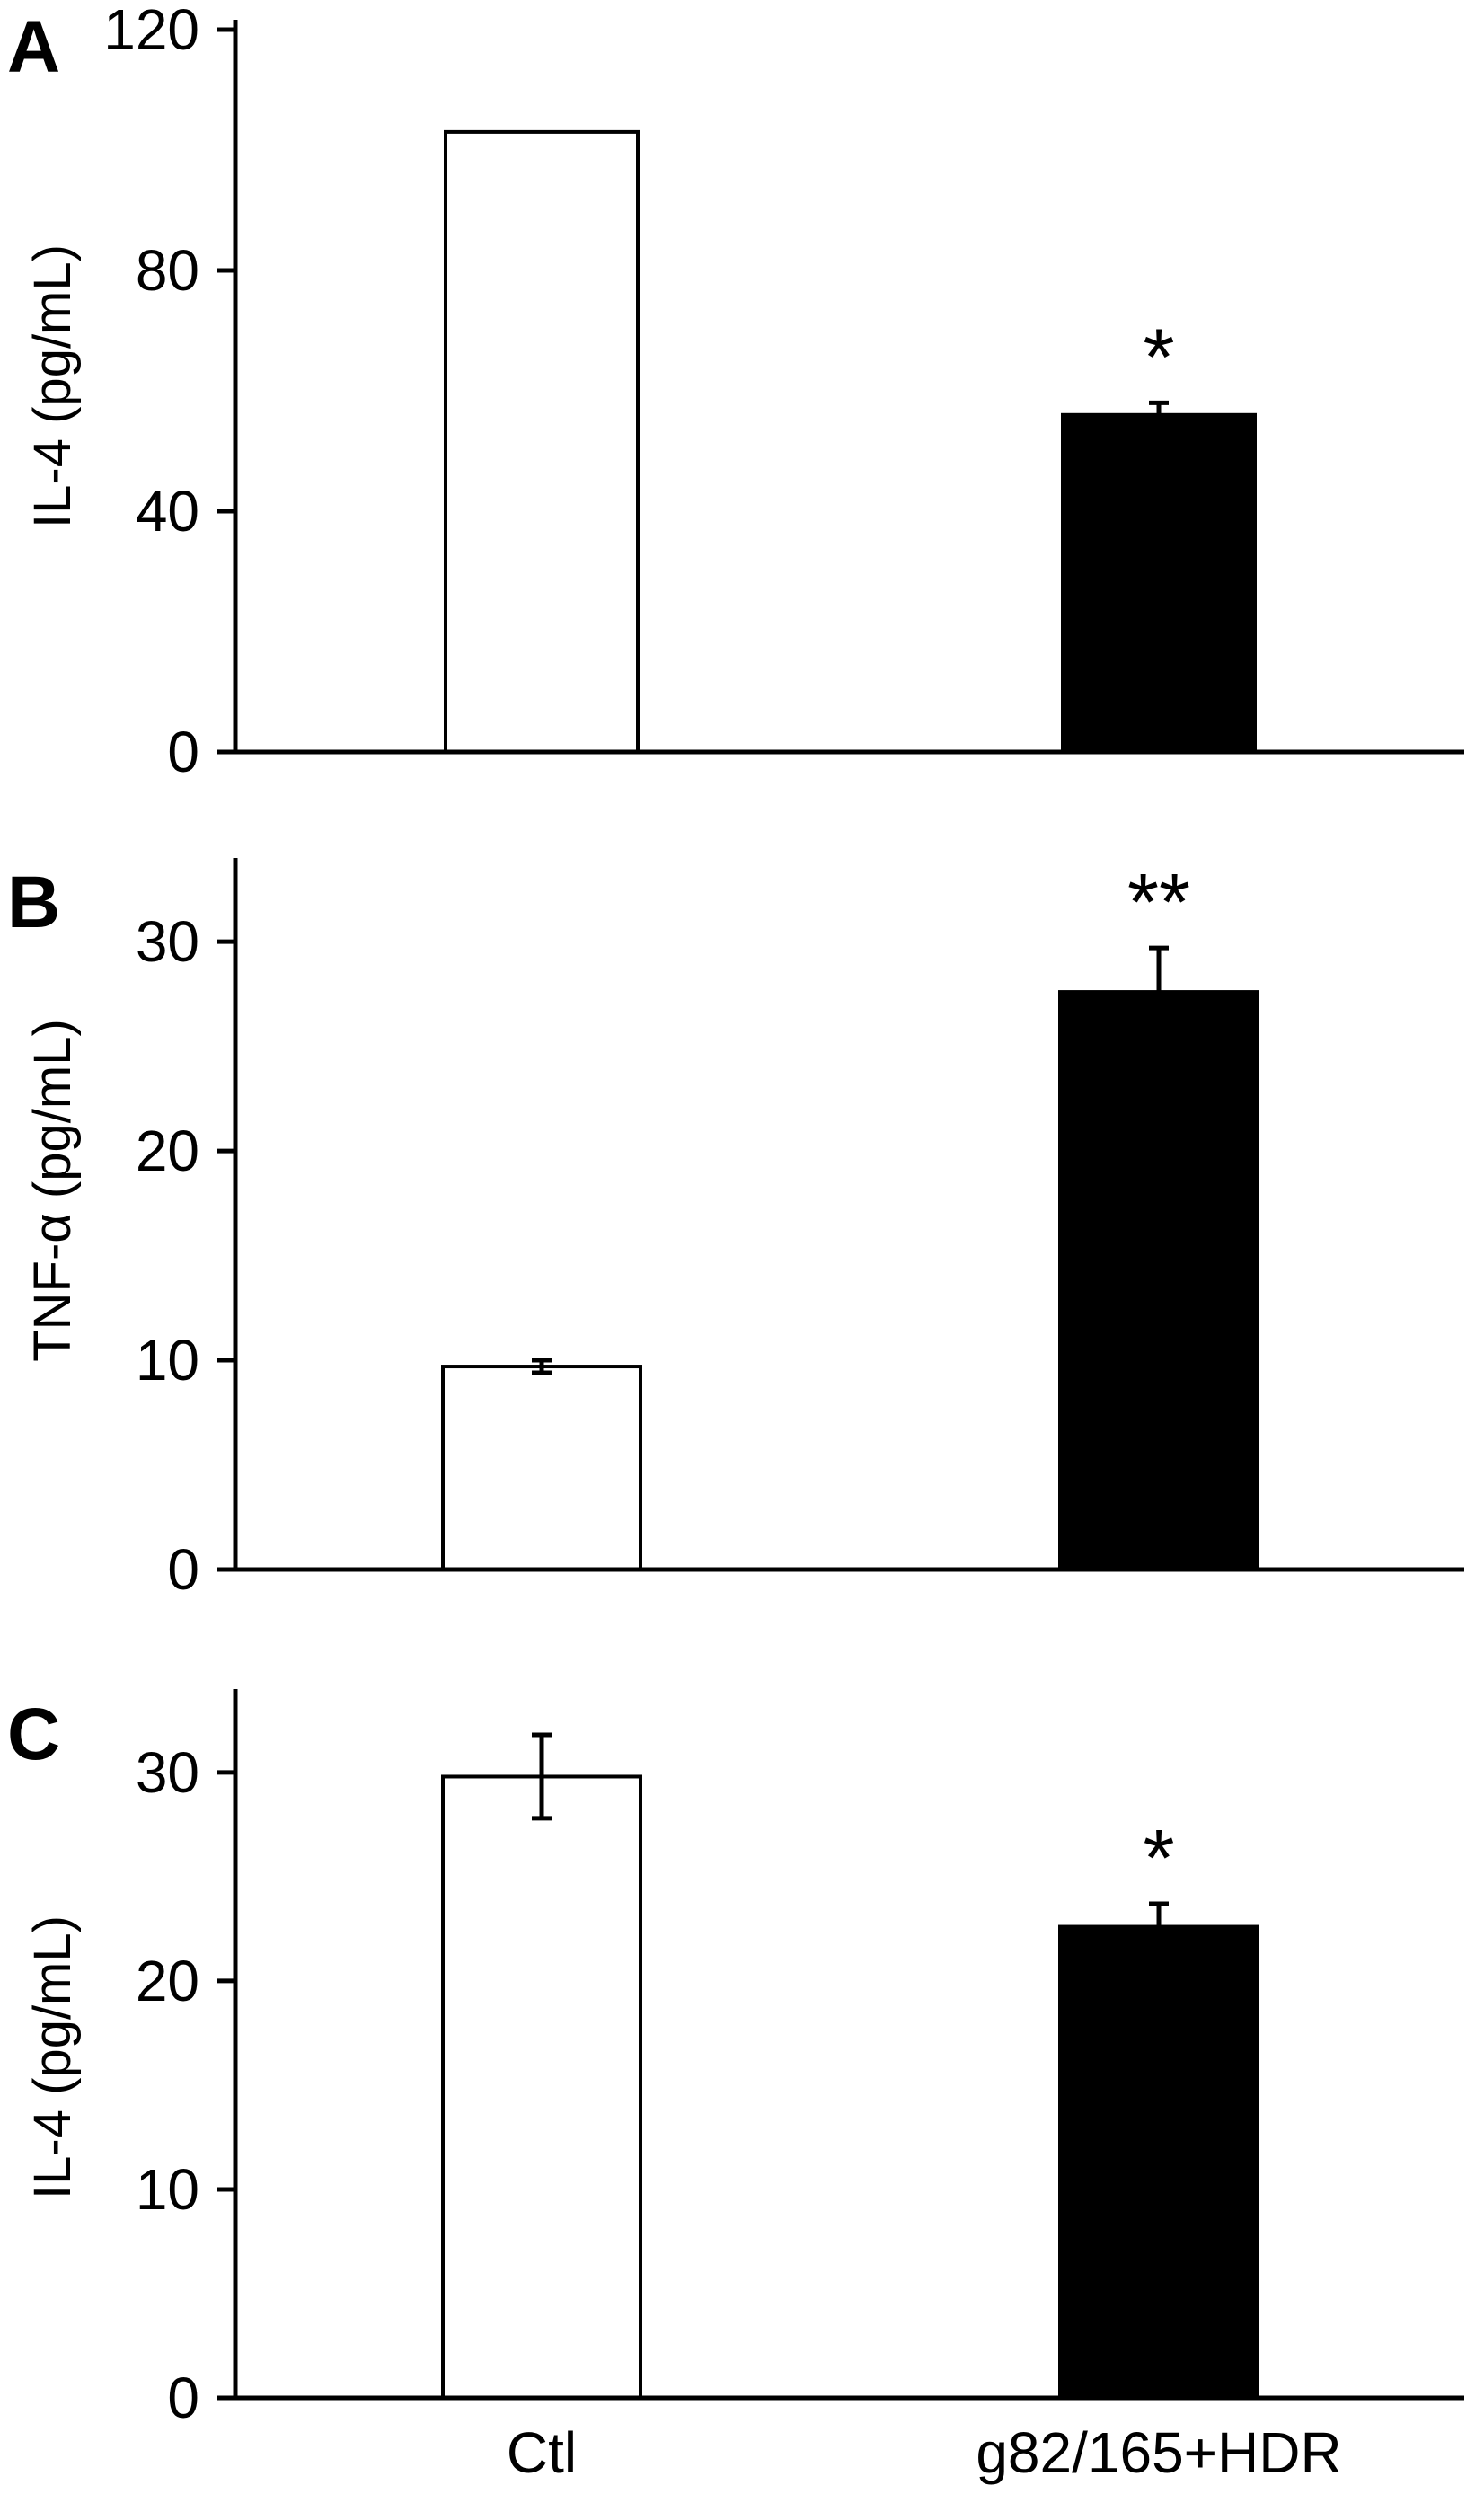 This screenshot has height=2494, width=1484. I want to click on x-category-label: Ctl, so click(542, 2453).